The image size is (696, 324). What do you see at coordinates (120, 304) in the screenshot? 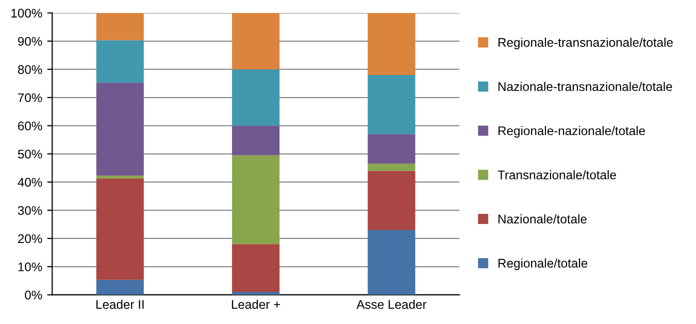
I see `x-tick-label: Leader II` at bounding box center [120, 304].